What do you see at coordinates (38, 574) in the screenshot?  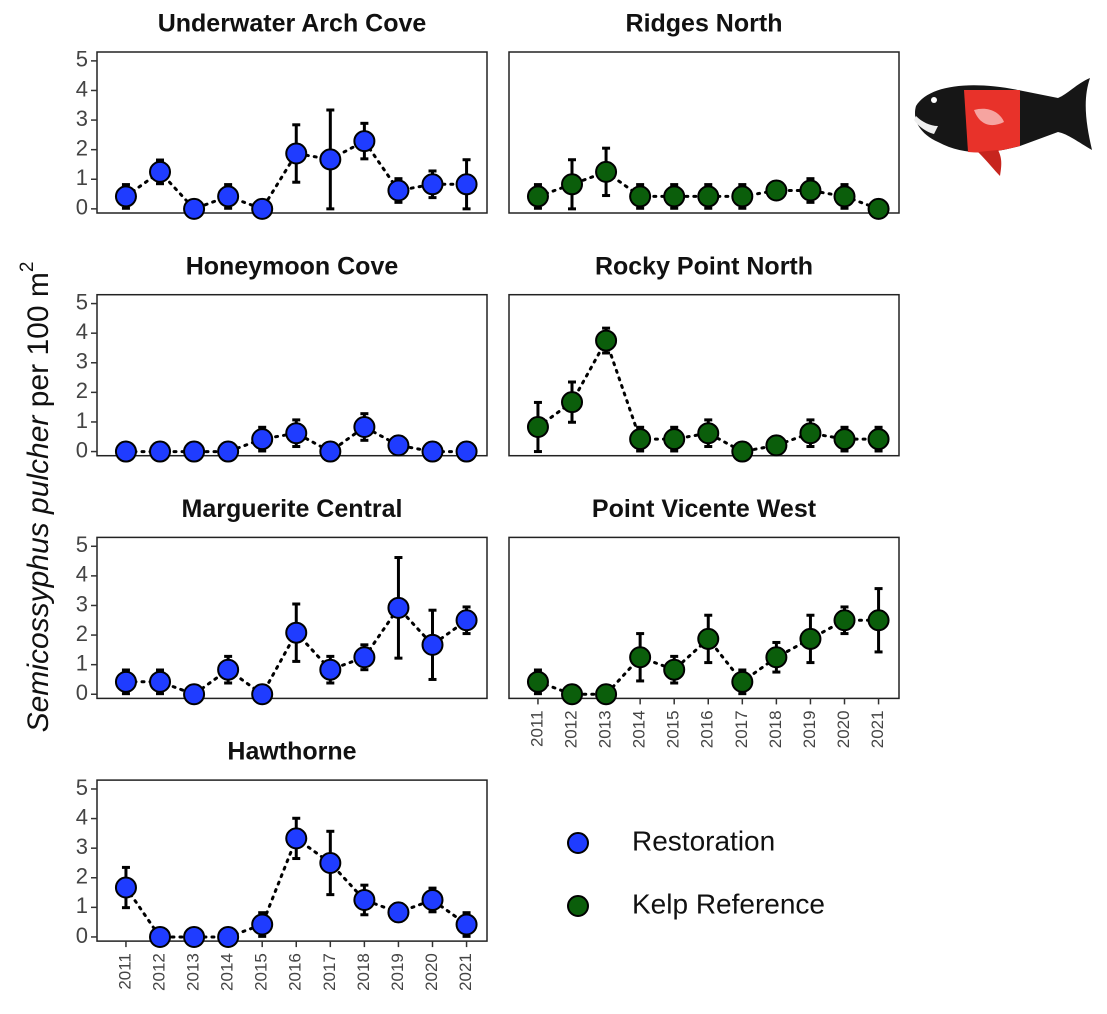 I see `y-axis-title-species: Semicossyphus pulcher` at bounding box center [38, 574].